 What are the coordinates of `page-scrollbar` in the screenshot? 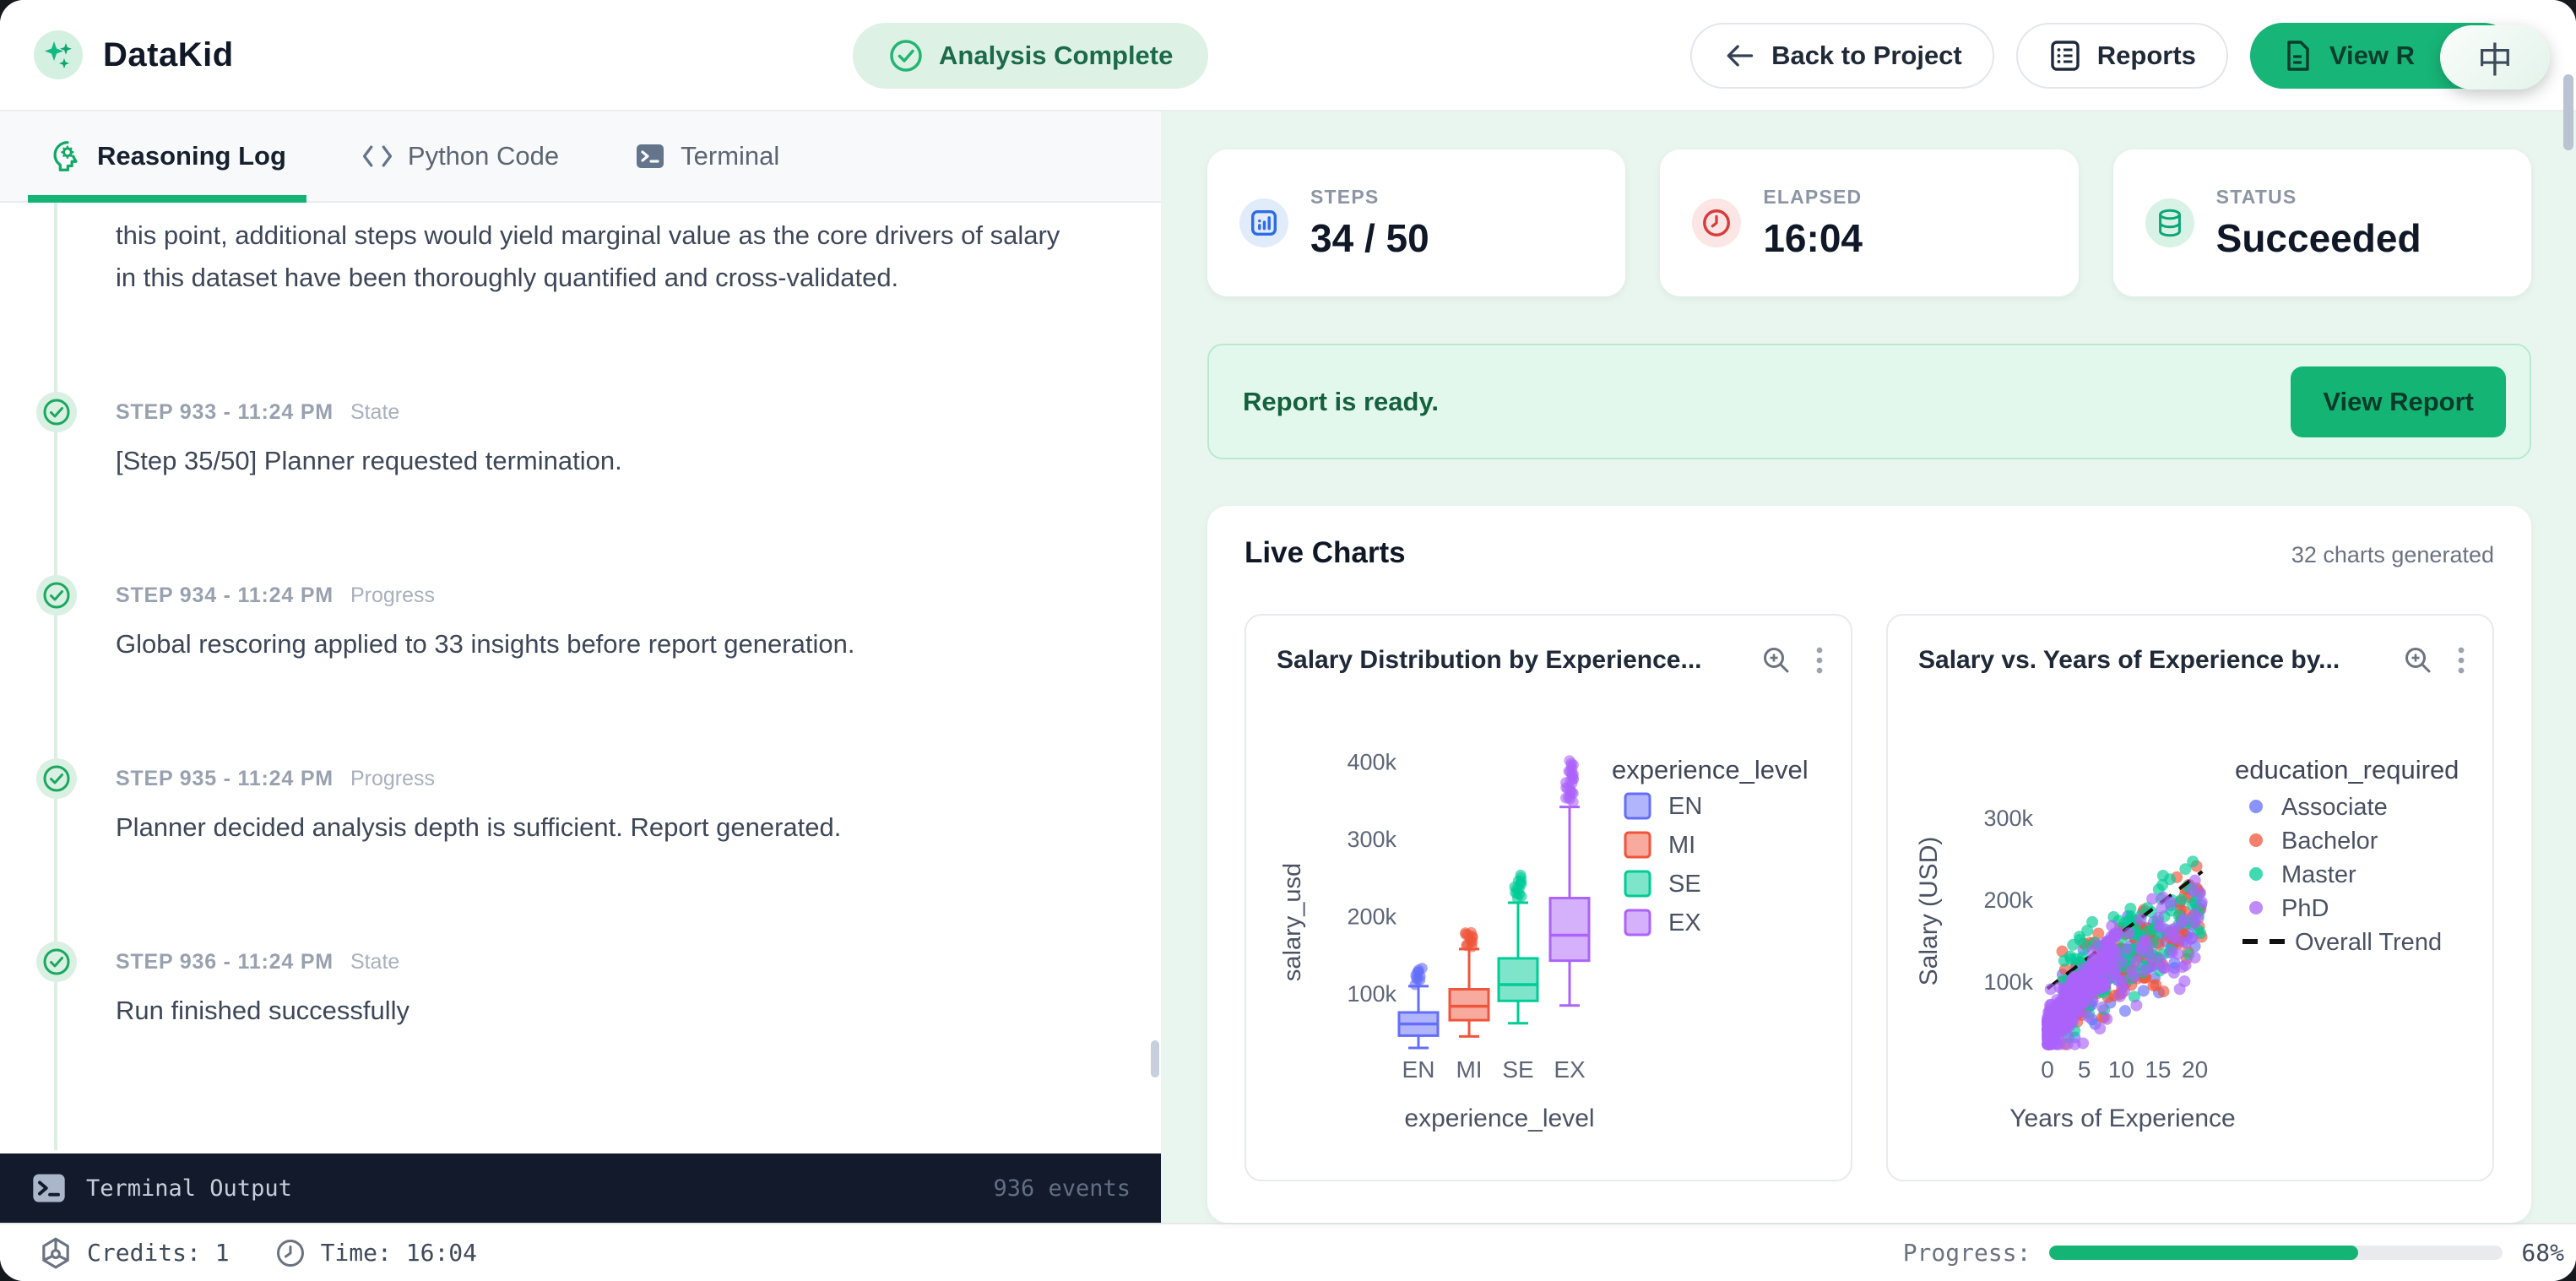 It's located at (2568, 112).